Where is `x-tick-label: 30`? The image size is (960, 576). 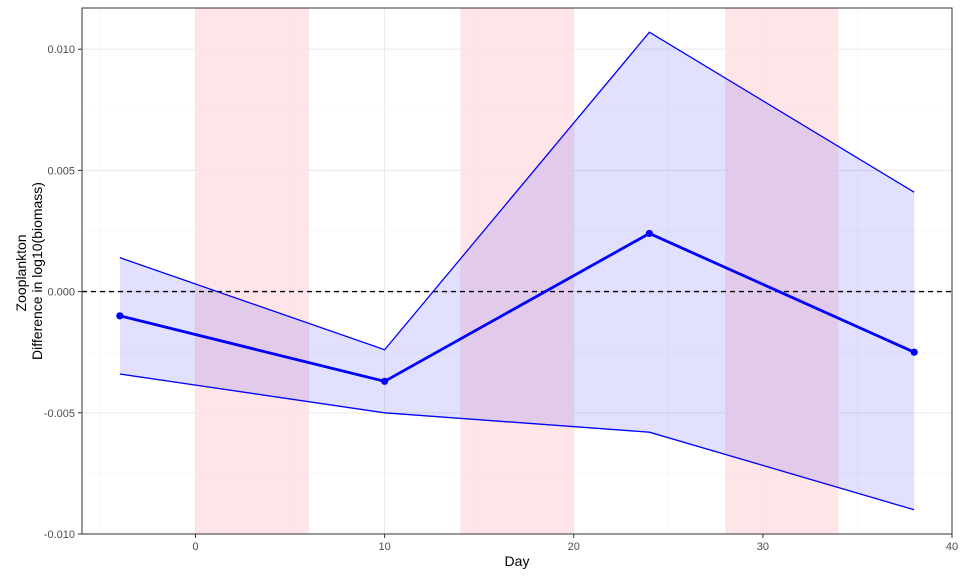
x-tick-label: 30 is located at coordinates (763, 547).